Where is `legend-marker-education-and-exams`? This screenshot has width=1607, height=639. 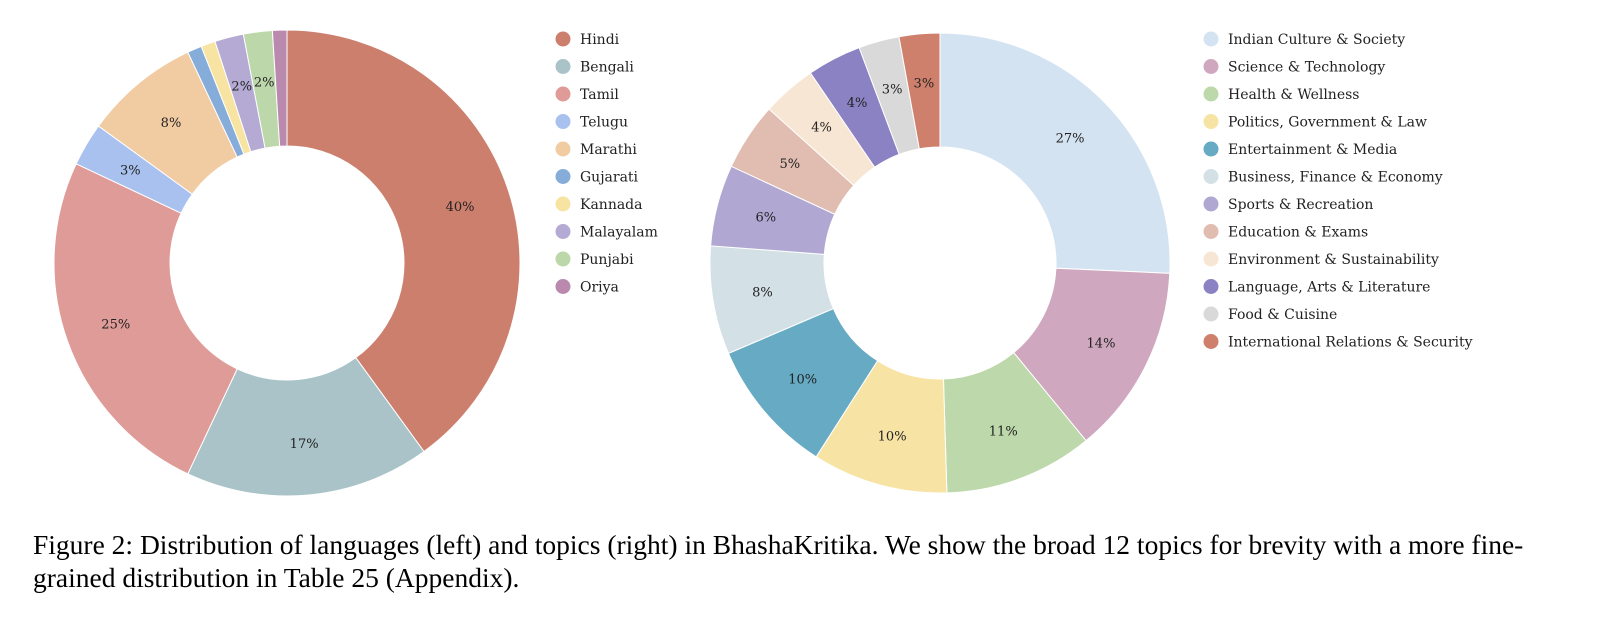
legend-marker-education-and-exams is located at coordinates (1211, 231).